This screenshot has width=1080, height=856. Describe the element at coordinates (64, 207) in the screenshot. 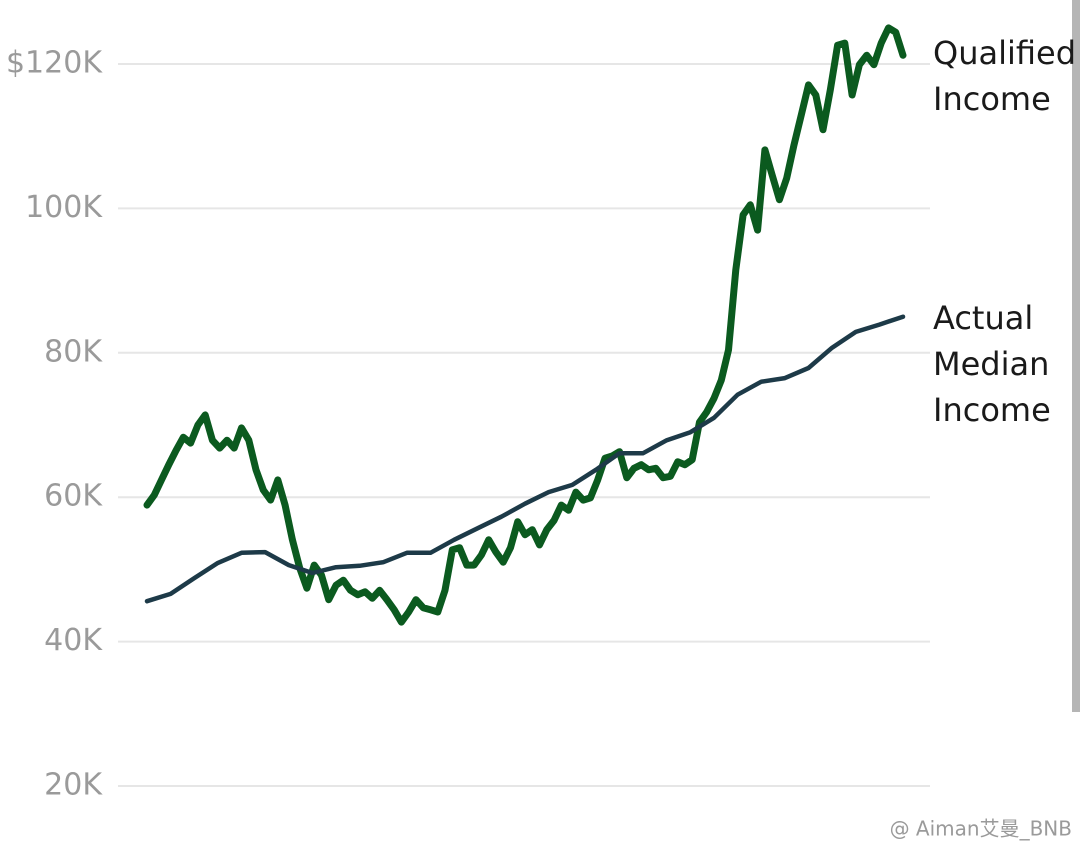

I see `y-tick-label: 100K` at that location.